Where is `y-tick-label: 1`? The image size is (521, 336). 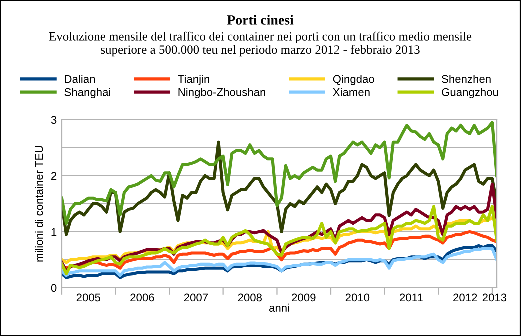
y-tick-label: 1 is located at coordinates (54, 232).